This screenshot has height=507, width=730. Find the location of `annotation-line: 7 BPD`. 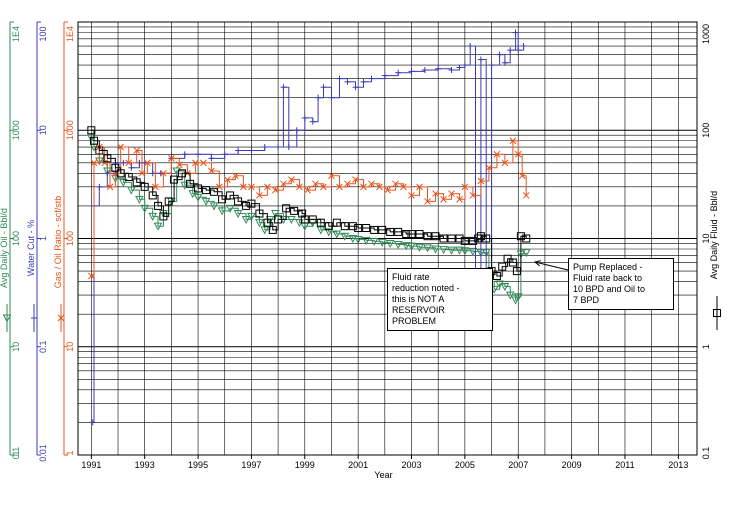

annotation-line: 7 BPD is located at coordinates (586, 300).